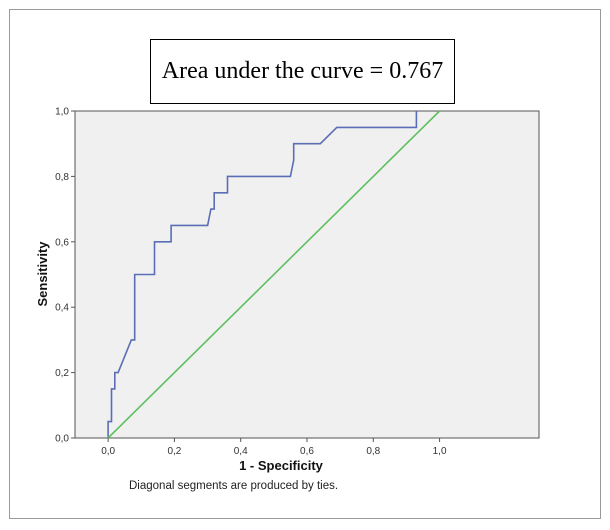 This screenshot has width=610, height=530. I want to click on y-tick-label: 0,4, so click(62, 308).